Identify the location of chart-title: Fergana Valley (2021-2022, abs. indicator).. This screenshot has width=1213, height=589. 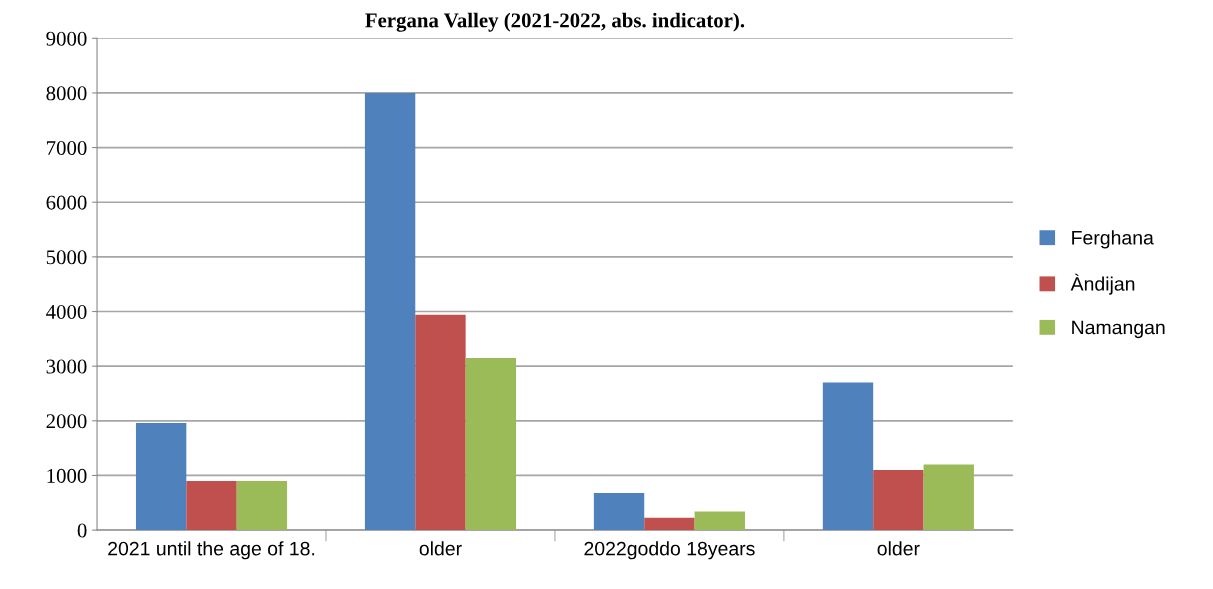
(555, 22).